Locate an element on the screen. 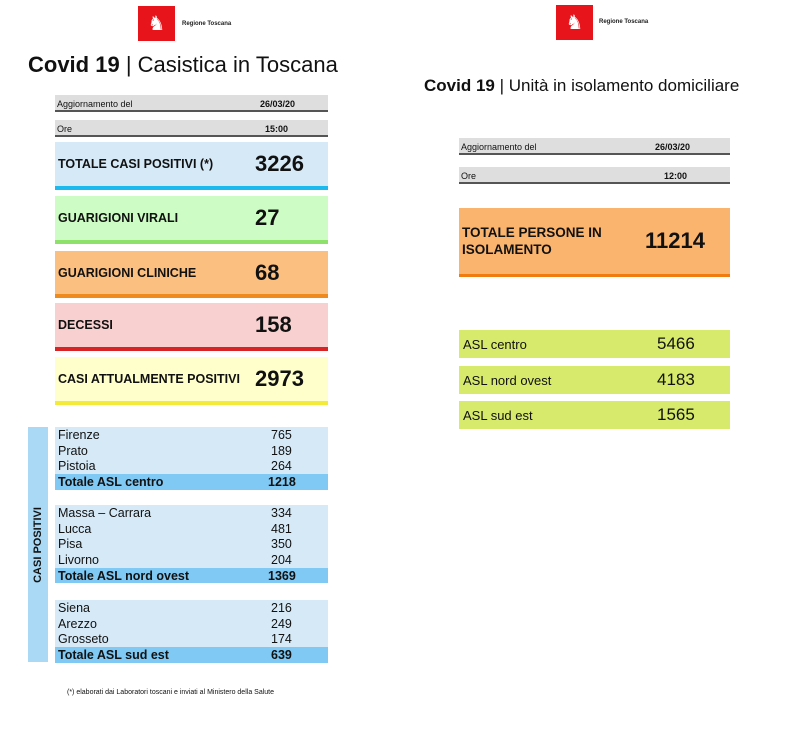 This screenshot has height=747, width=800. side-label-bar: CASI POSITIVI is located at coordinates (38, 544).